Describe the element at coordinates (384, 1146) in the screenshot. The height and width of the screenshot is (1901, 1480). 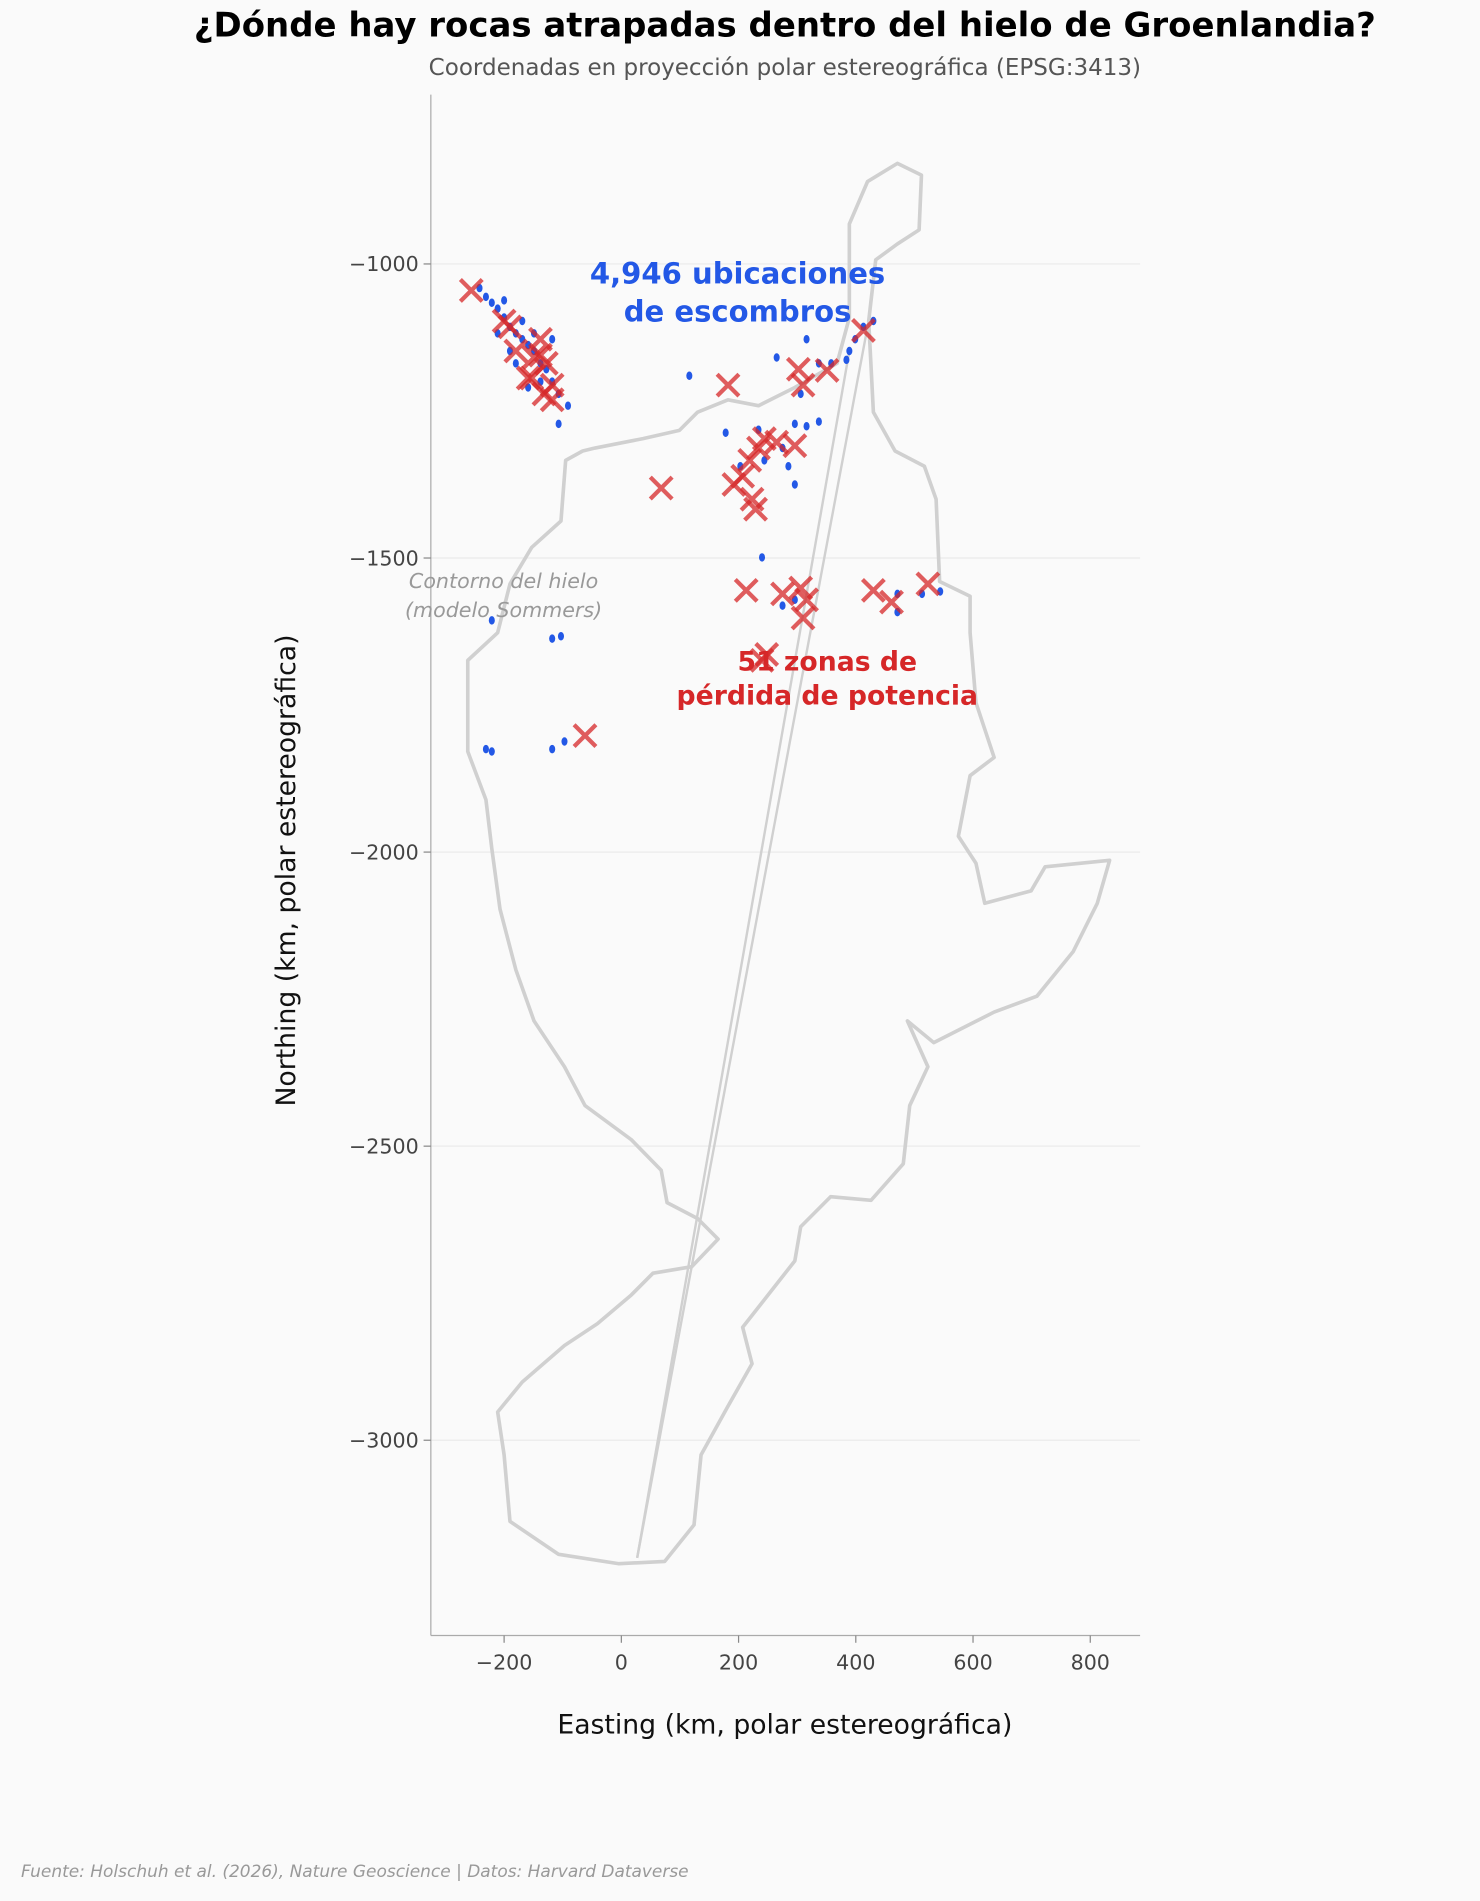
I see `y-tick-label: −2500` at that location.